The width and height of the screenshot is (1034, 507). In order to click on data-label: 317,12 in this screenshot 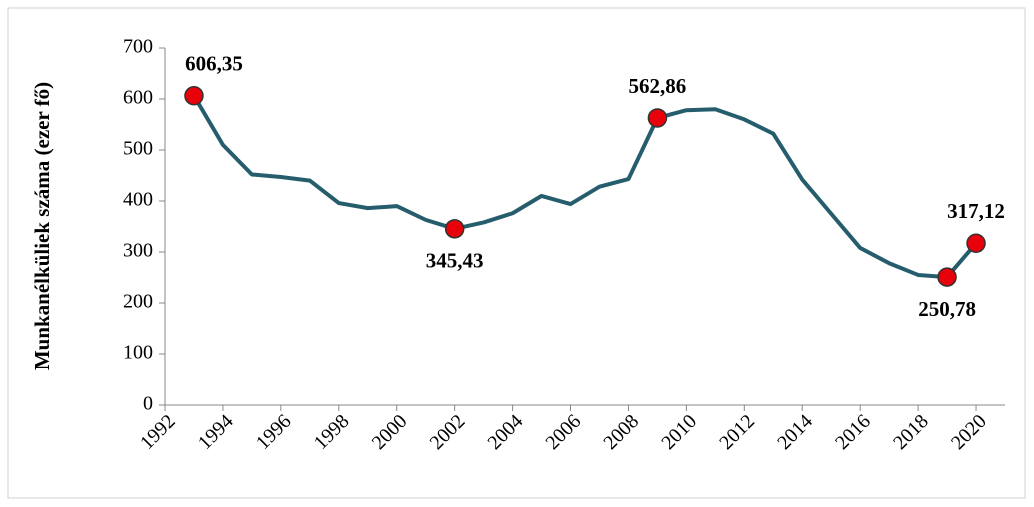, I will do `click(976, 211)`.